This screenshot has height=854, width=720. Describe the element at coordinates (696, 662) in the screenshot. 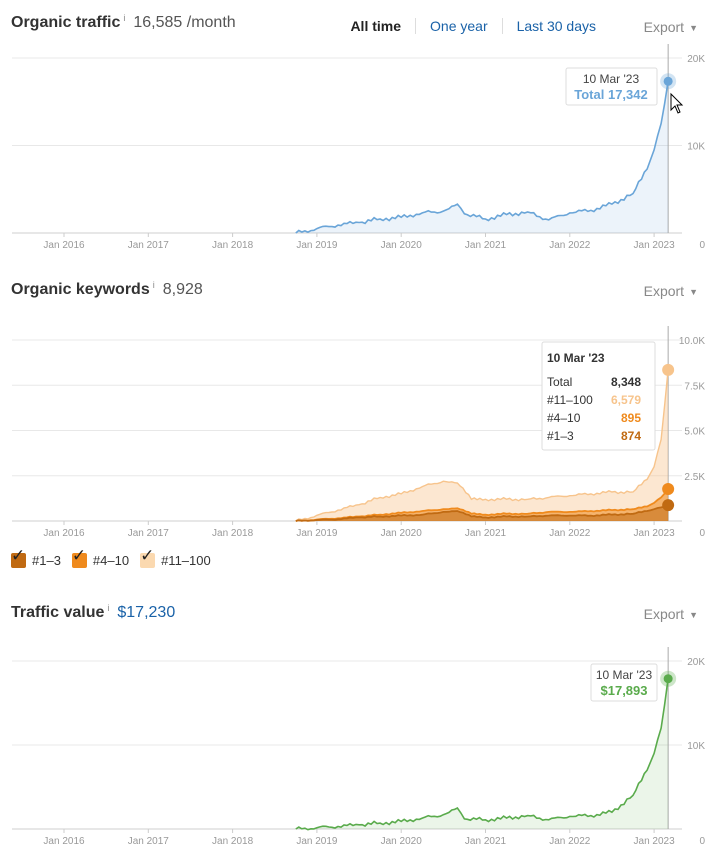

I see `y-tick-label: 20K` at that location.